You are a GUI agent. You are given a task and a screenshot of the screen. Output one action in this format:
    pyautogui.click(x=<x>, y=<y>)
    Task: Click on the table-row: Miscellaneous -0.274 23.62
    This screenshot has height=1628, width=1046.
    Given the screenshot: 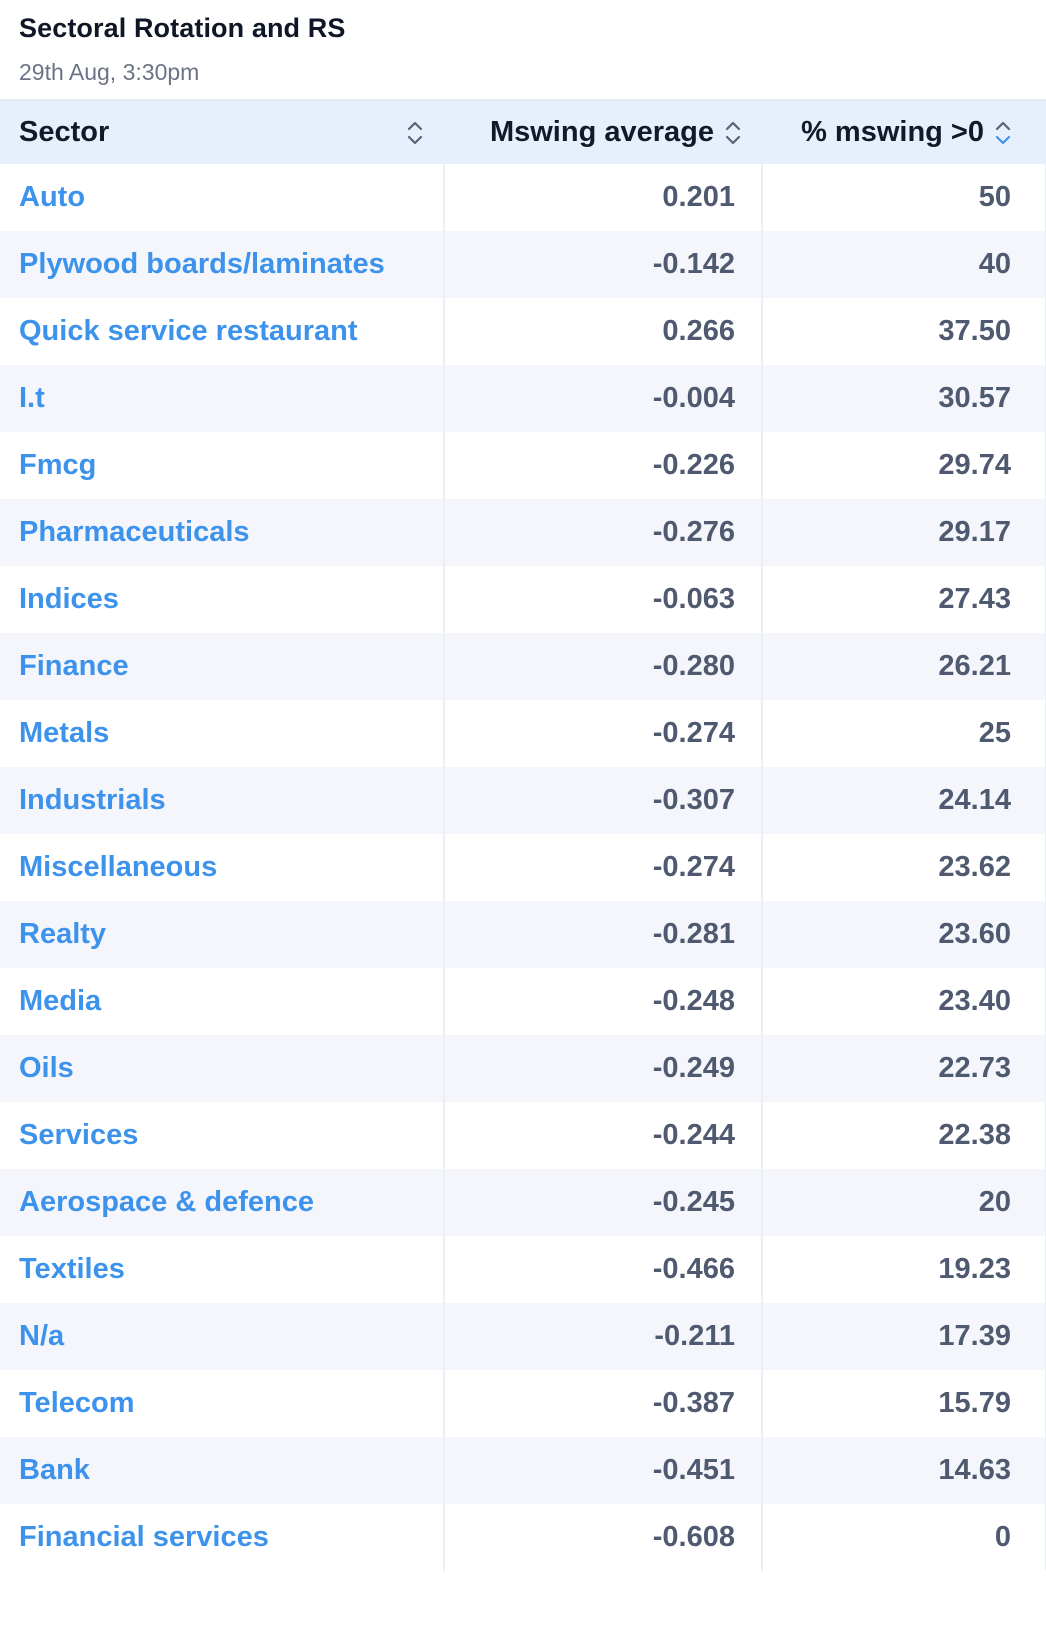 What is the action you would take?
    pyautogui.click(x=523, y=867)
    